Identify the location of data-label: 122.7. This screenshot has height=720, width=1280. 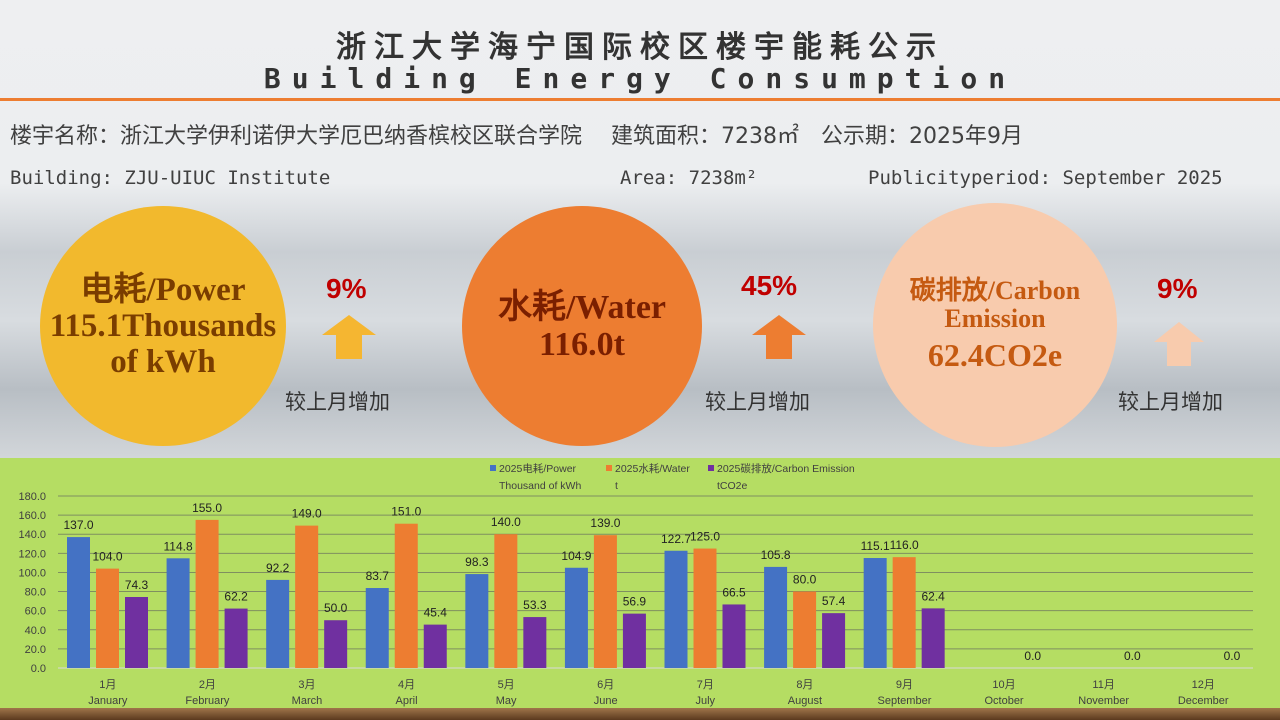
(676, 539).